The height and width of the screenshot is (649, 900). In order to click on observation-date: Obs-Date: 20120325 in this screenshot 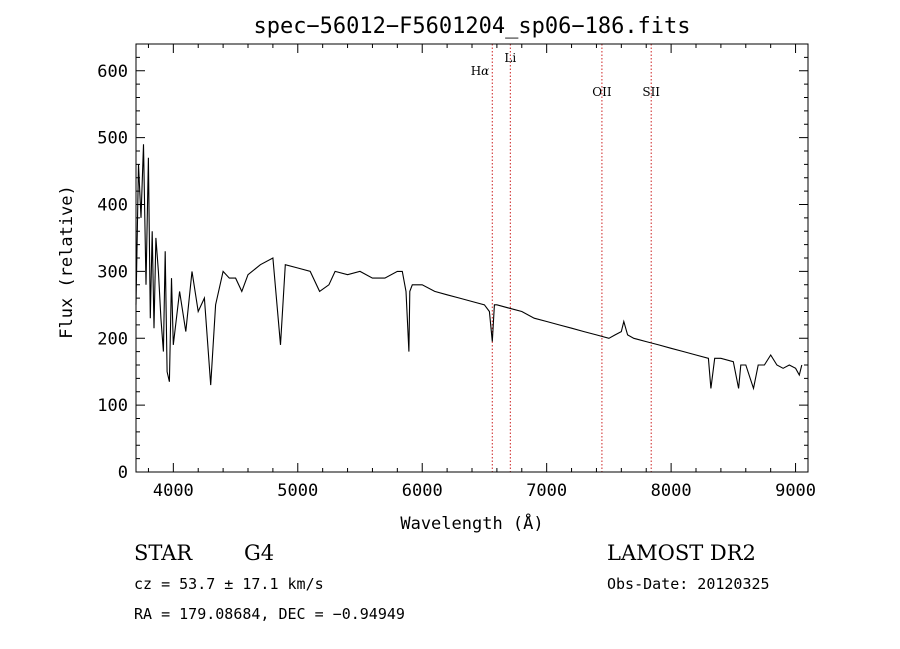, I will do `click(688, 584)`.